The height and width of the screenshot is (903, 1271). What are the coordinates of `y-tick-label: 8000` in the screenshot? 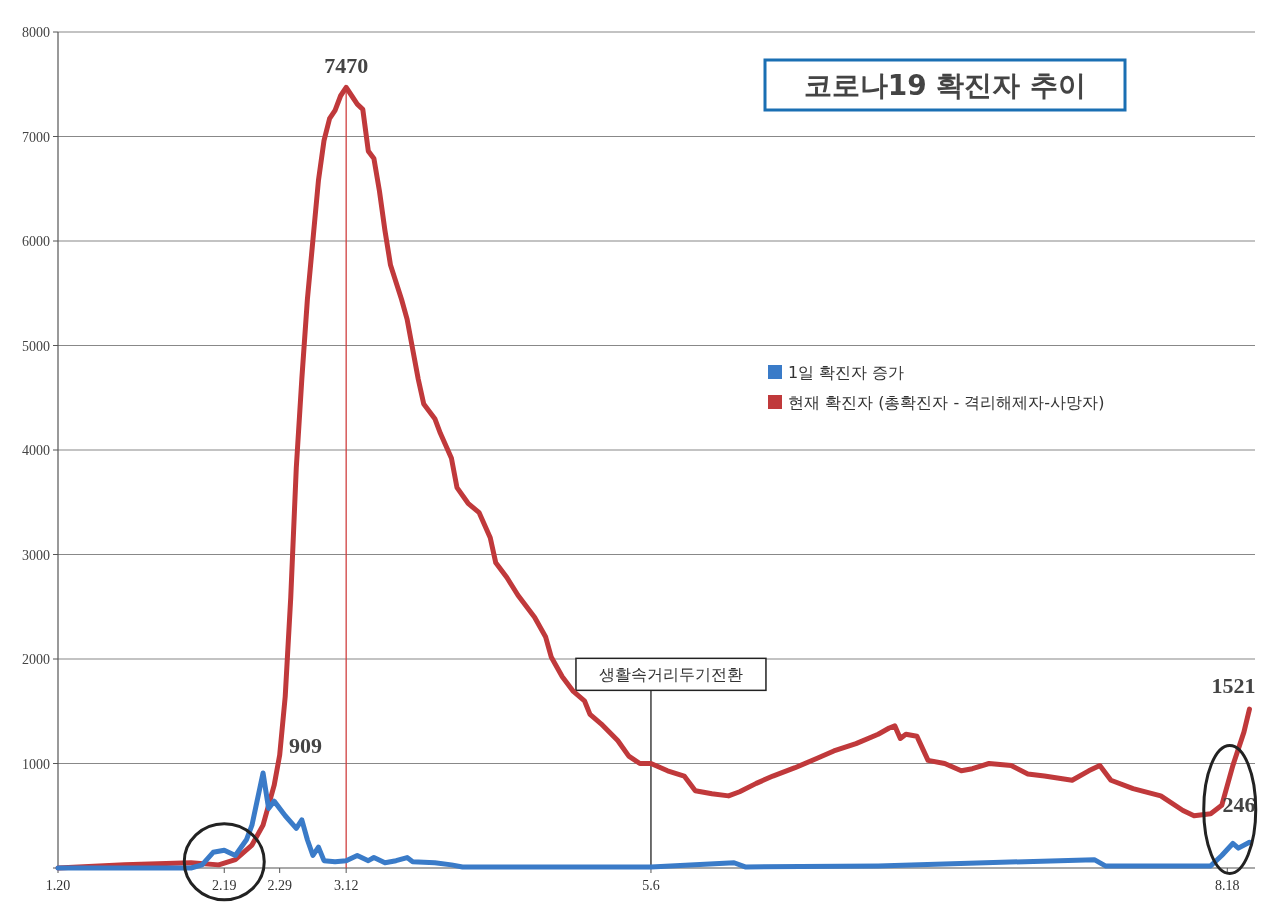 It's located at (36, 32).